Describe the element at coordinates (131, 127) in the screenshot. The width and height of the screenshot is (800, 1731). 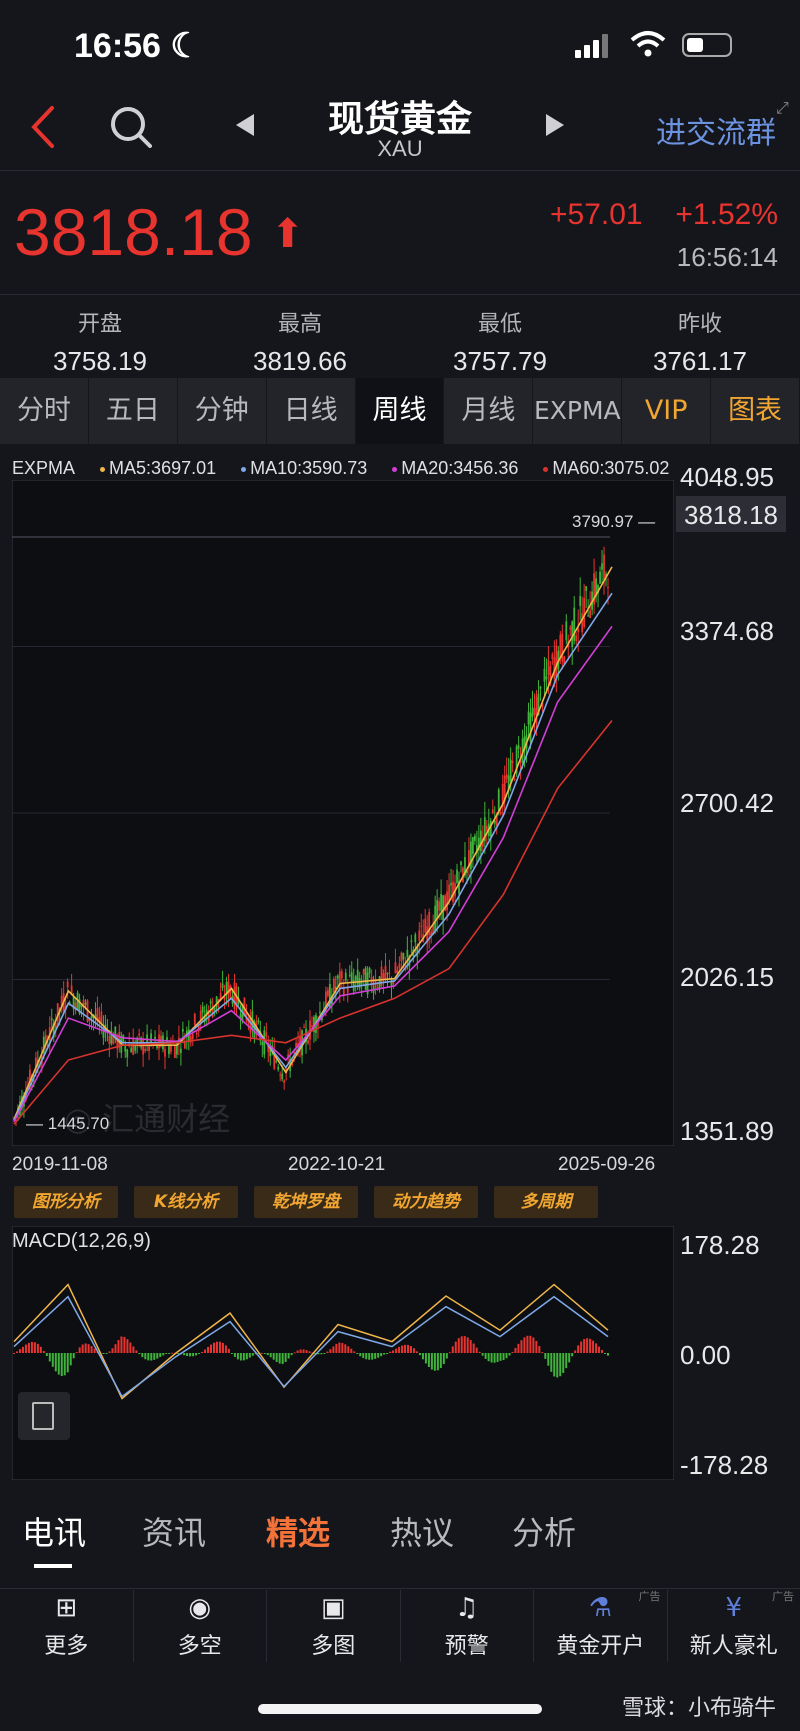
I see `search-icon` at that location.